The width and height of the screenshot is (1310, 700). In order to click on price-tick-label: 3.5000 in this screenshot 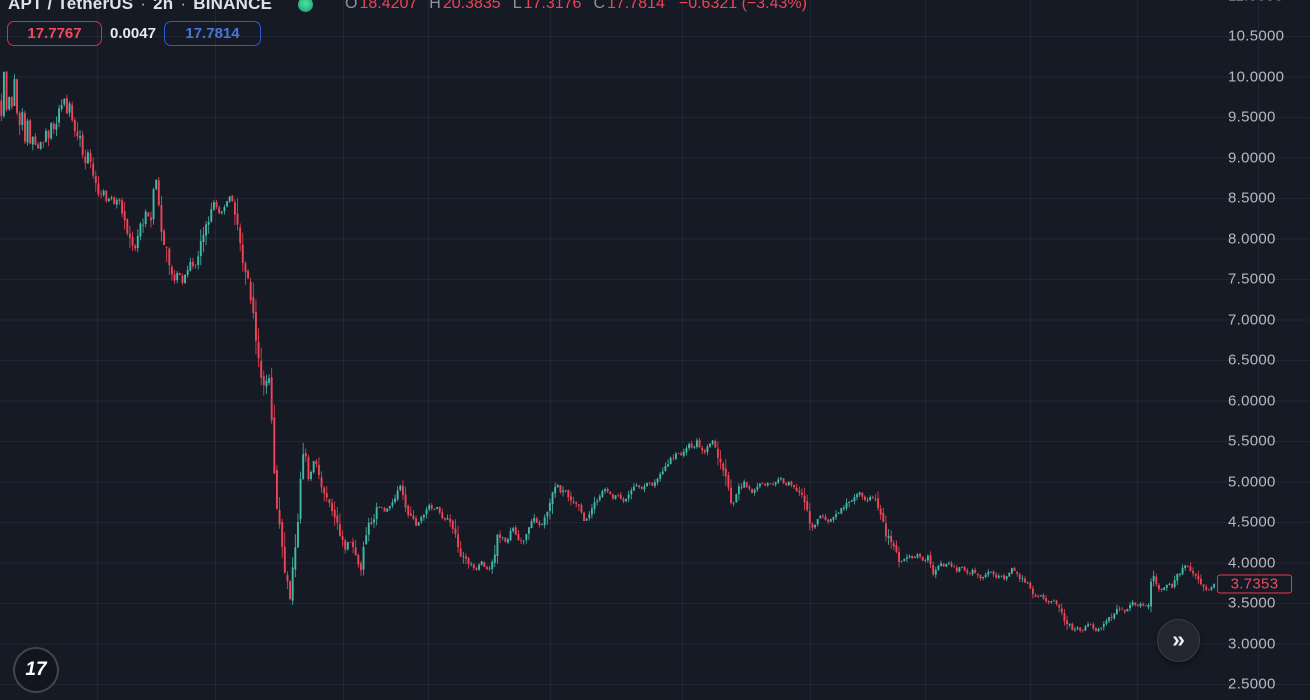, I will do `click(1252, 603)`.